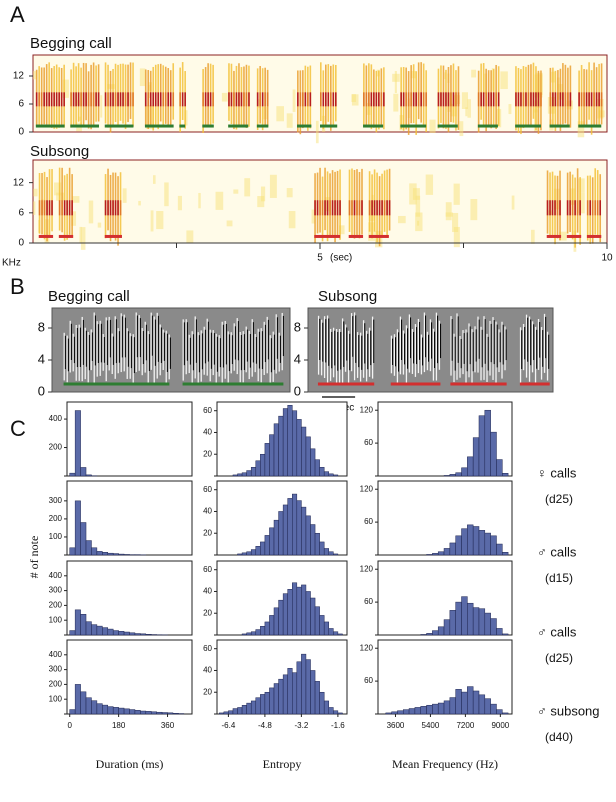 The image size is (616, 802). What do you see at coordinates (21, 212) in the screenshot?
I see `y-tick-label: 6` at bounding box center [21, 212].